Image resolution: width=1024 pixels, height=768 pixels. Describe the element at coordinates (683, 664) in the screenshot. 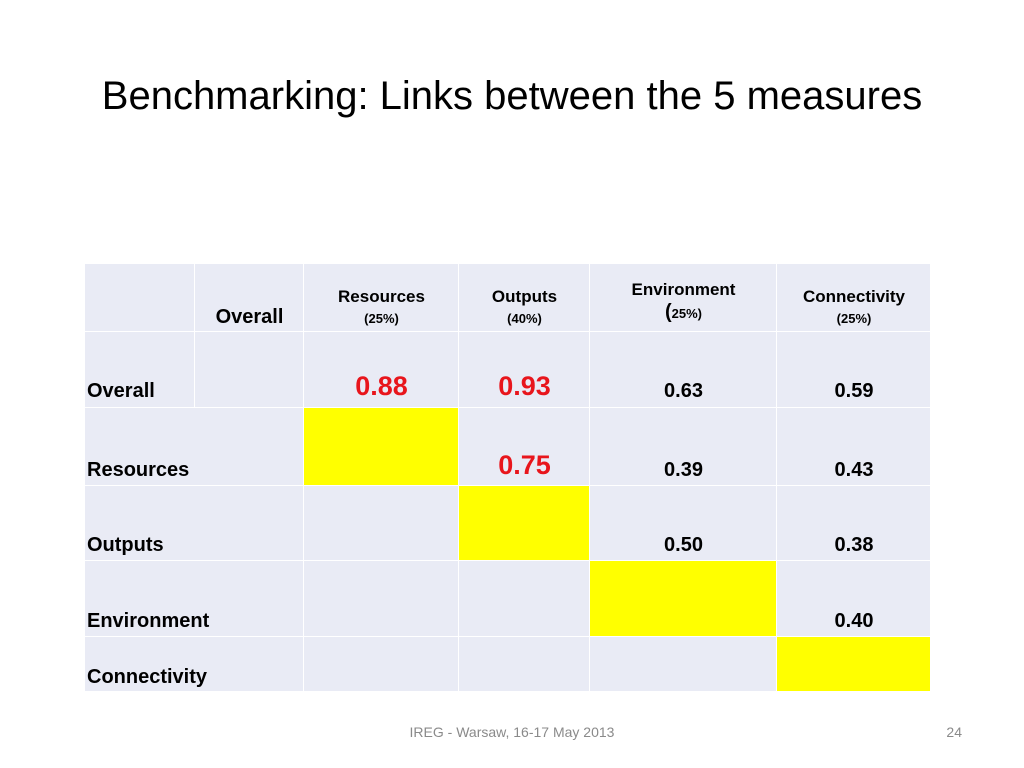

I see `row-connectivity-cell-environment` at that location.